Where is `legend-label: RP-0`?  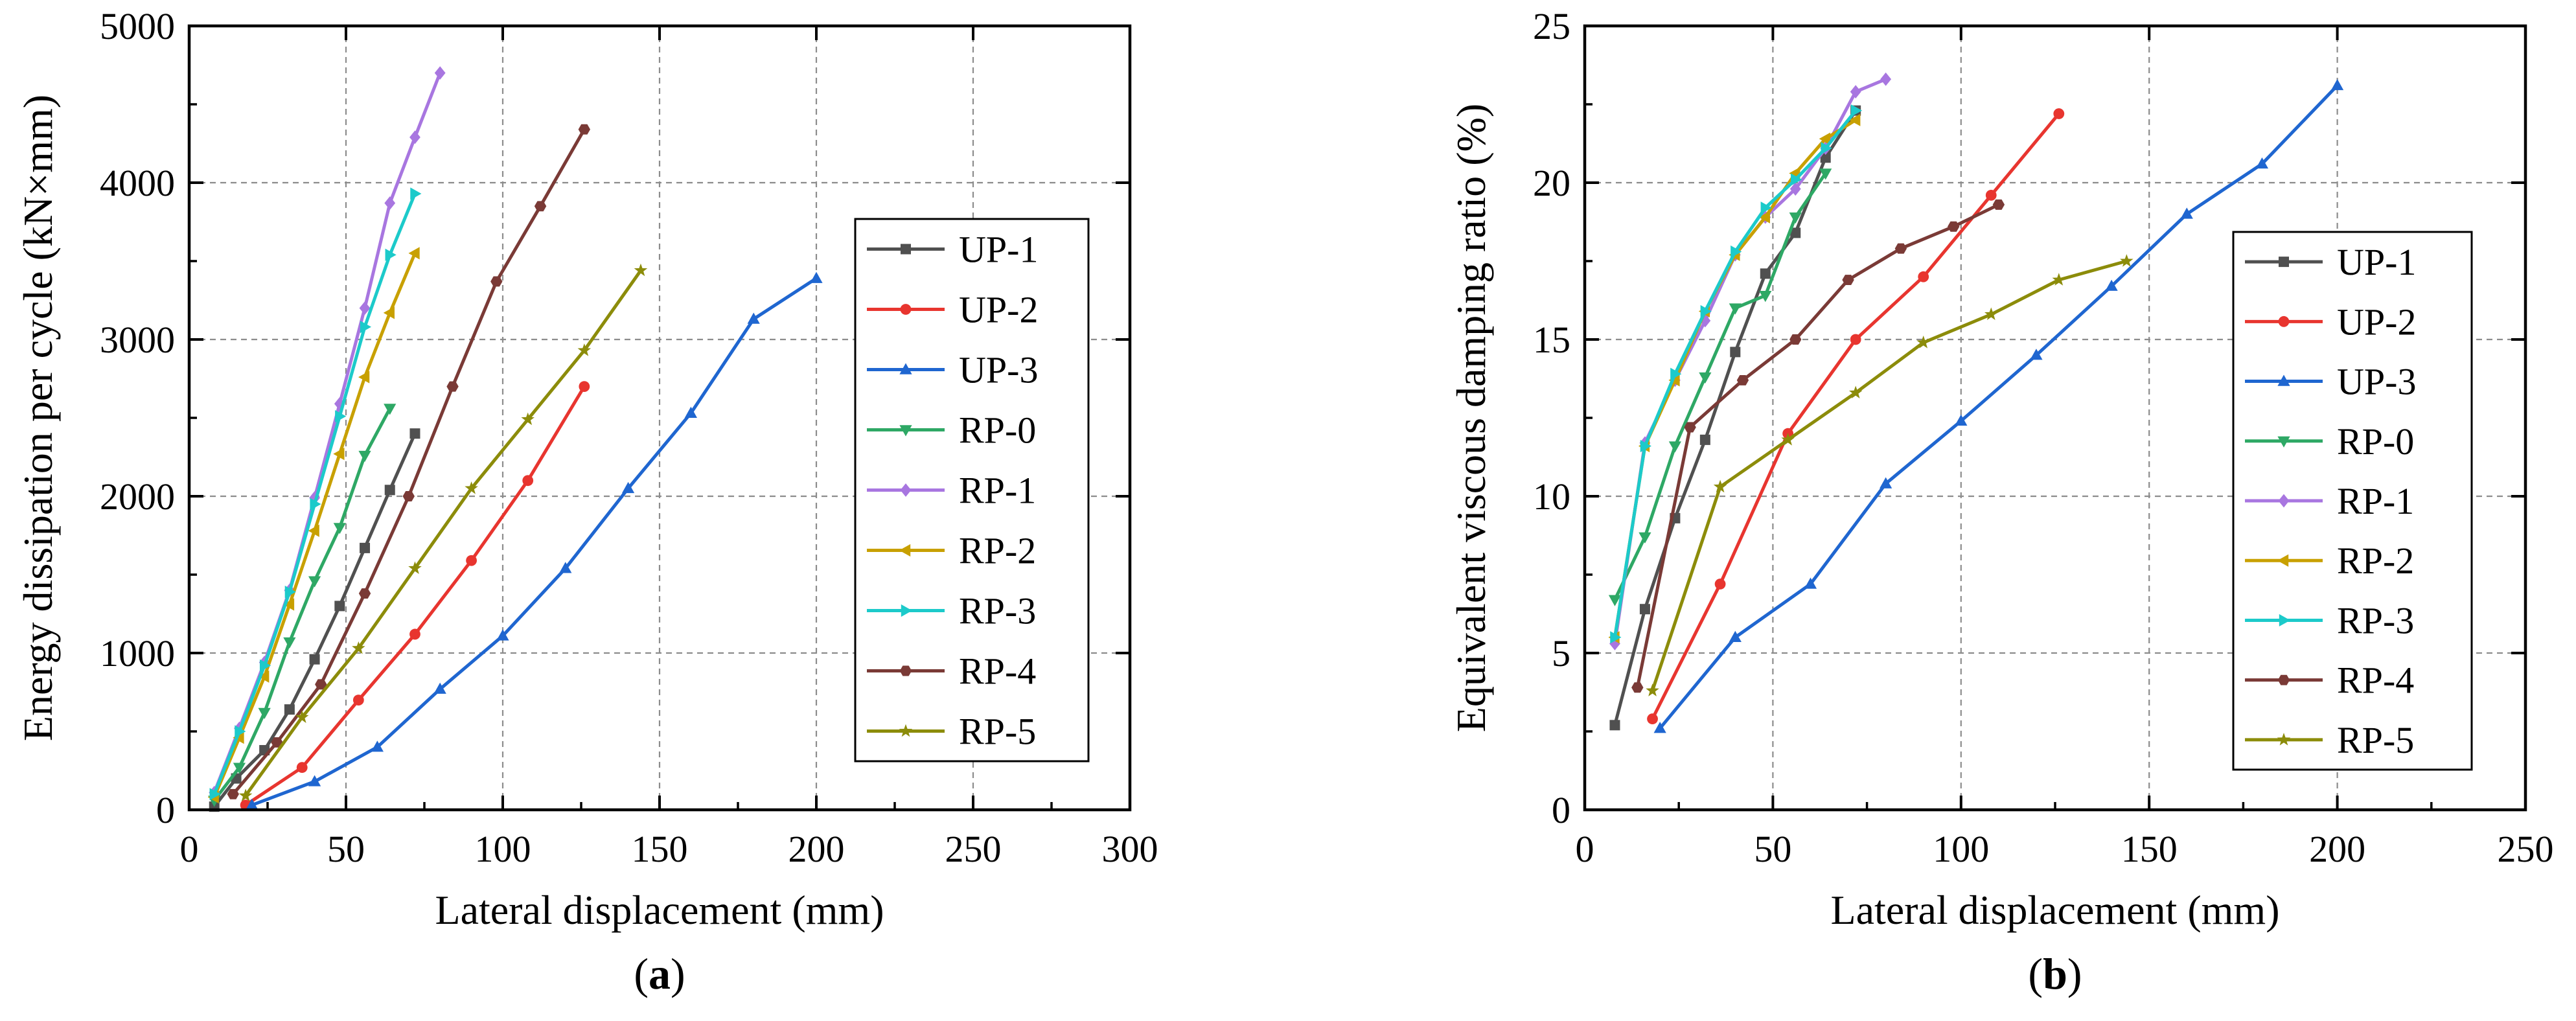
legend-label: RP-0 is located at coordinates (997, 430).